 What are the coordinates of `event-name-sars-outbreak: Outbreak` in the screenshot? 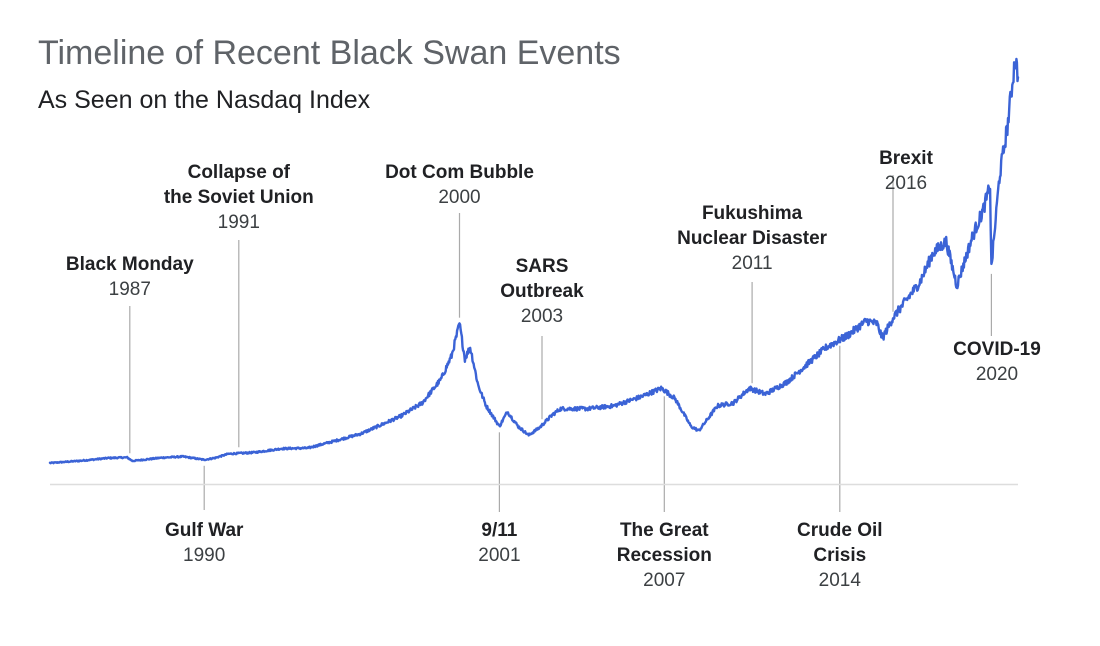 It's located at (542, 291).